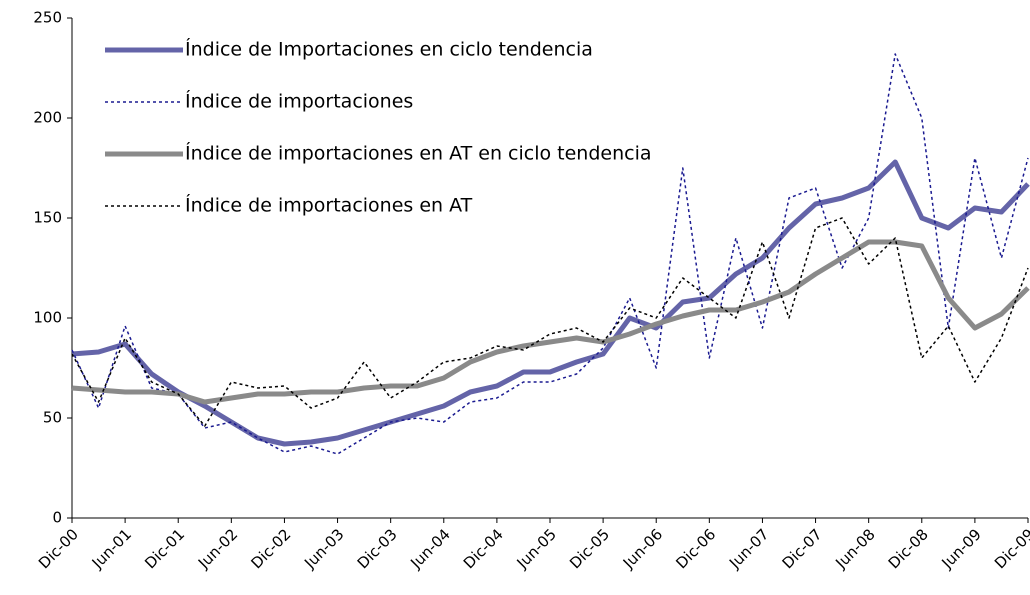  Describe the element at coordinates (299, 101) in the screenshot. I see `legend-label: Índice de importaciones` at that location.